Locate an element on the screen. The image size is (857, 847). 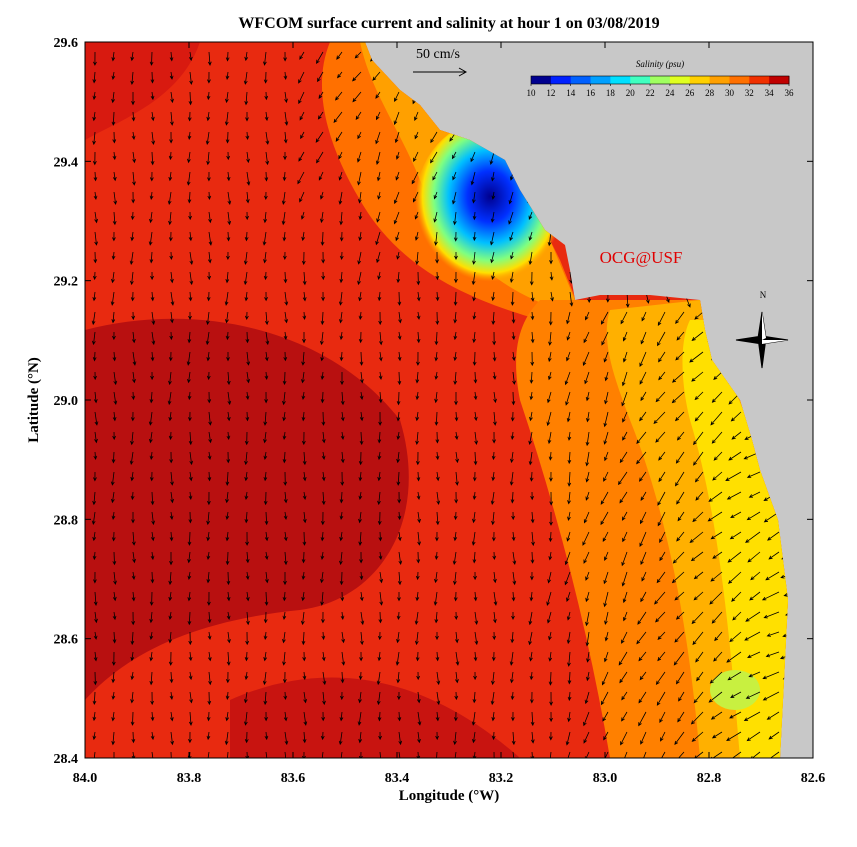
x-tick-label: 82.8 is located at coordinates (709, 778).